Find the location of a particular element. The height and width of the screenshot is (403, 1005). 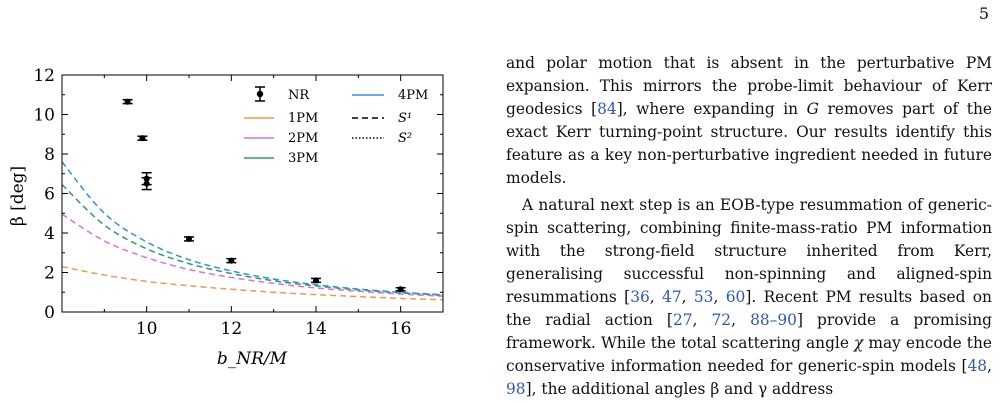

legend-s2: S² is located at coordinates (405, 138).